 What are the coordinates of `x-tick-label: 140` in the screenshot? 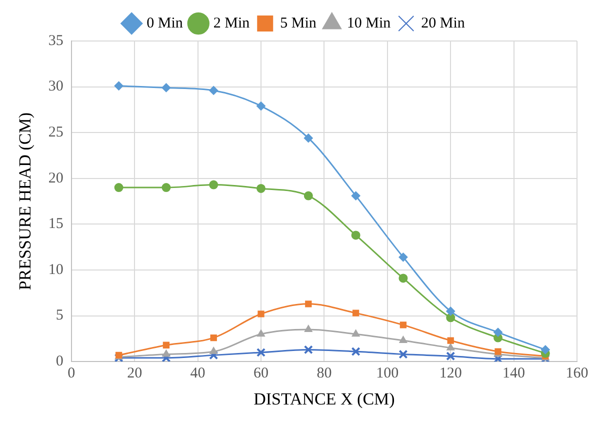 It's located at (514, 374).